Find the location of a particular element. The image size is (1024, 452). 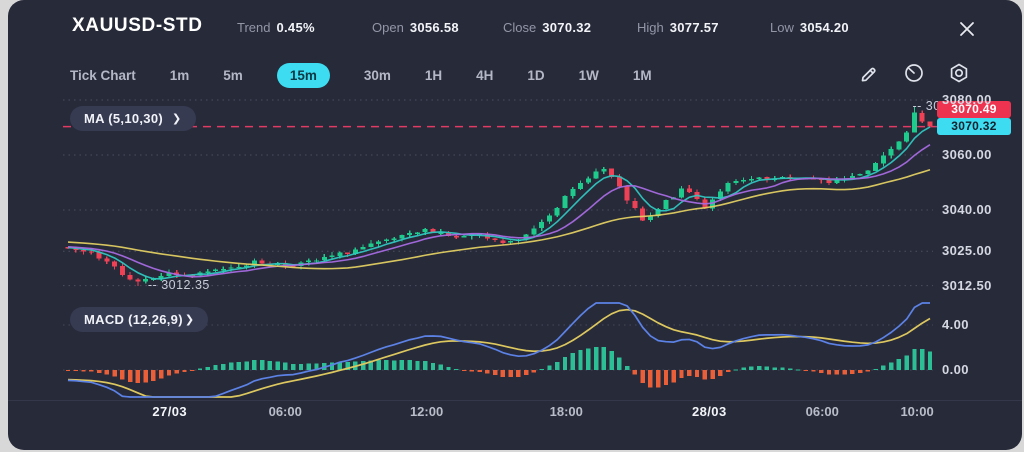

chart-tools is located at coordinates (914, 73).